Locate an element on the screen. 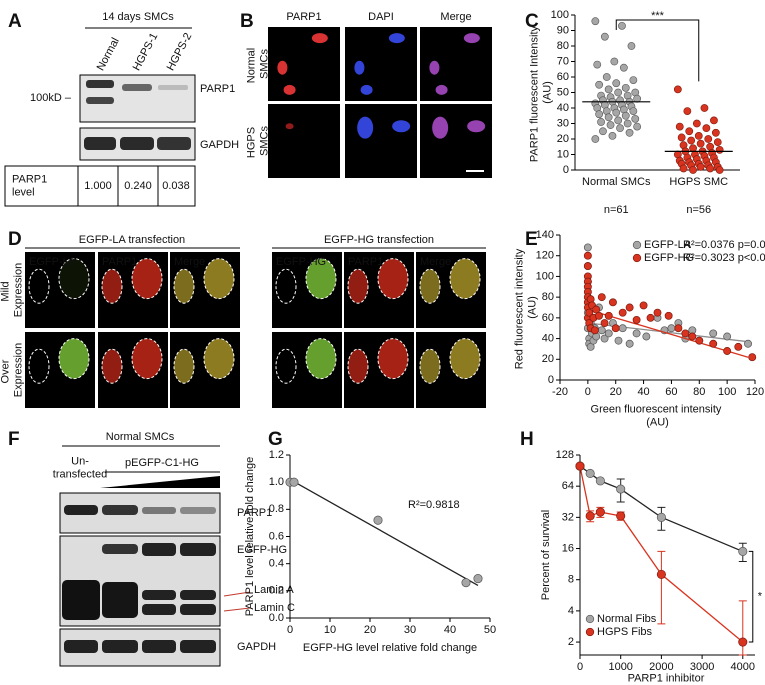 The width and height of the screenshot is (765, 685). lane-label: HGPS-1 is located at coordinates (146, 52).